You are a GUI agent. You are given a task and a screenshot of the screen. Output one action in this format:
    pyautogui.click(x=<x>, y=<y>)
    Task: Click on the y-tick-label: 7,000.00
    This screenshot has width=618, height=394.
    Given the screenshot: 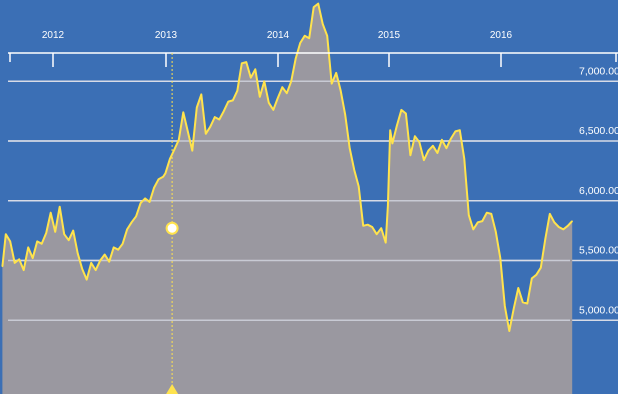 What is the action you would take?
    pyautogui.click(x=598, y=71)
    